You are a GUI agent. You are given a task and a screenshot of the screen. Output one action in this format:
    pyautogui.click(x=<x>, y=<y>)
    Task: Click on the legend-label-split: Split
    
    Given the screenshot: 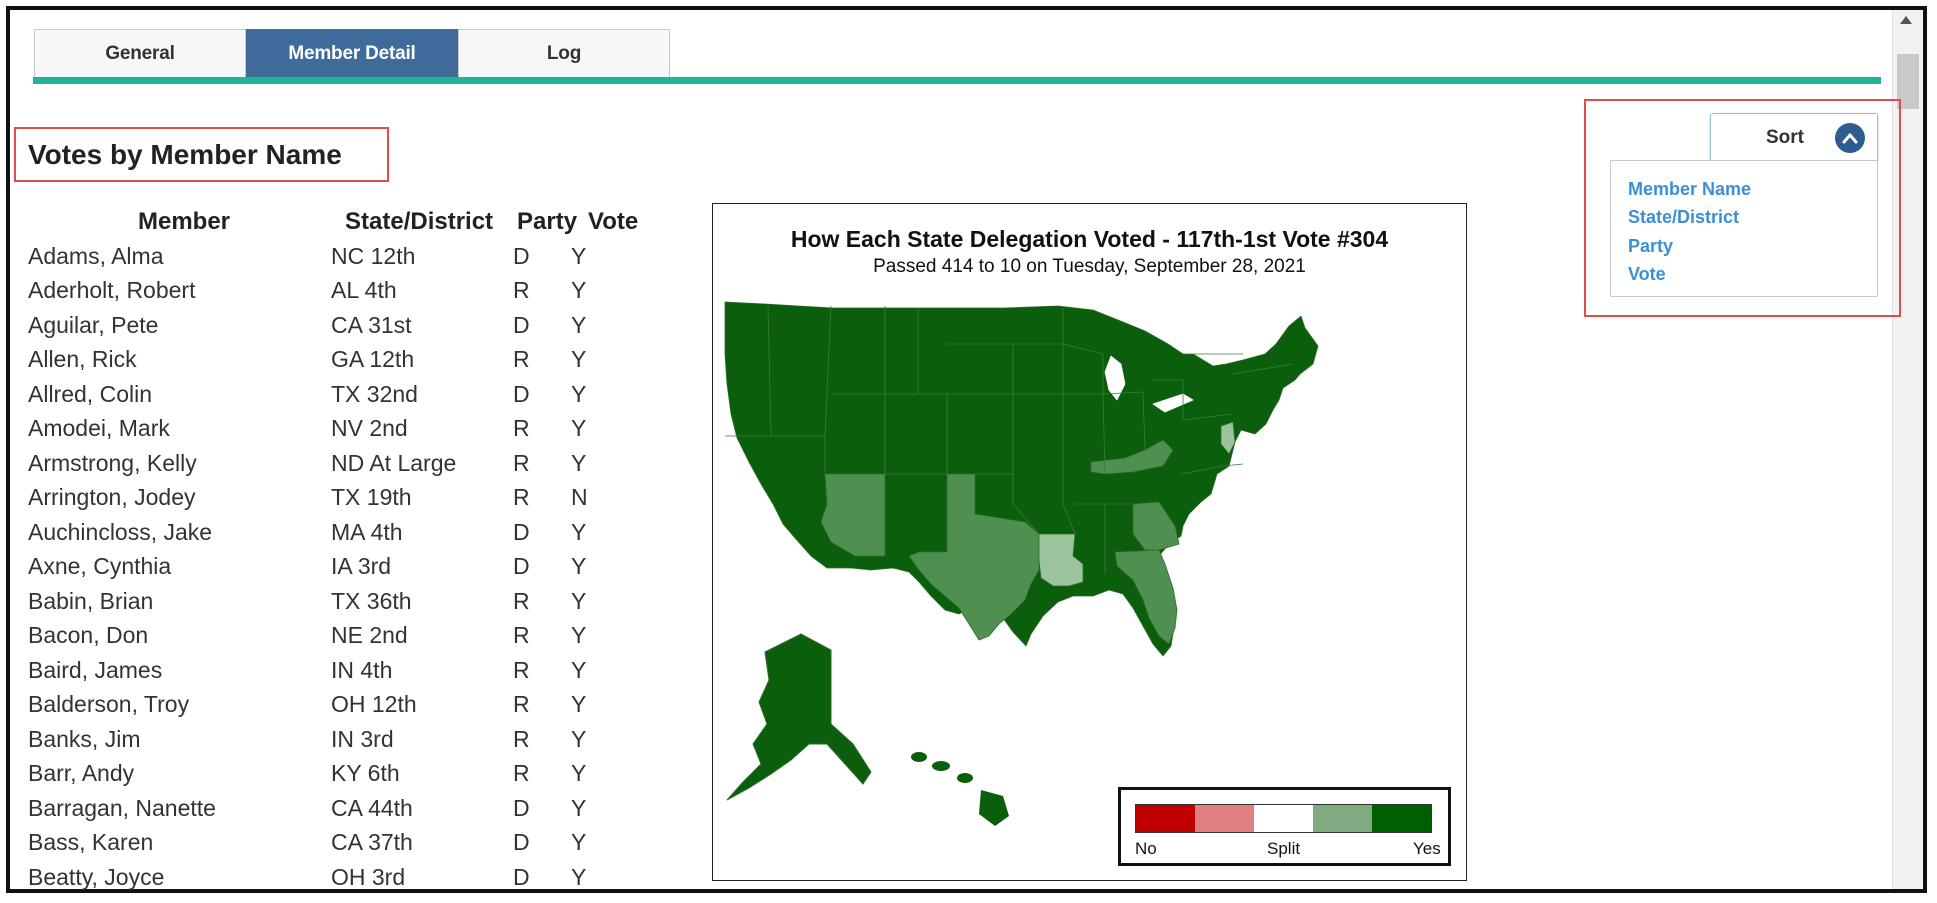 What is the action you would take?
    pyautogui.click(x=1284, y=848)
    